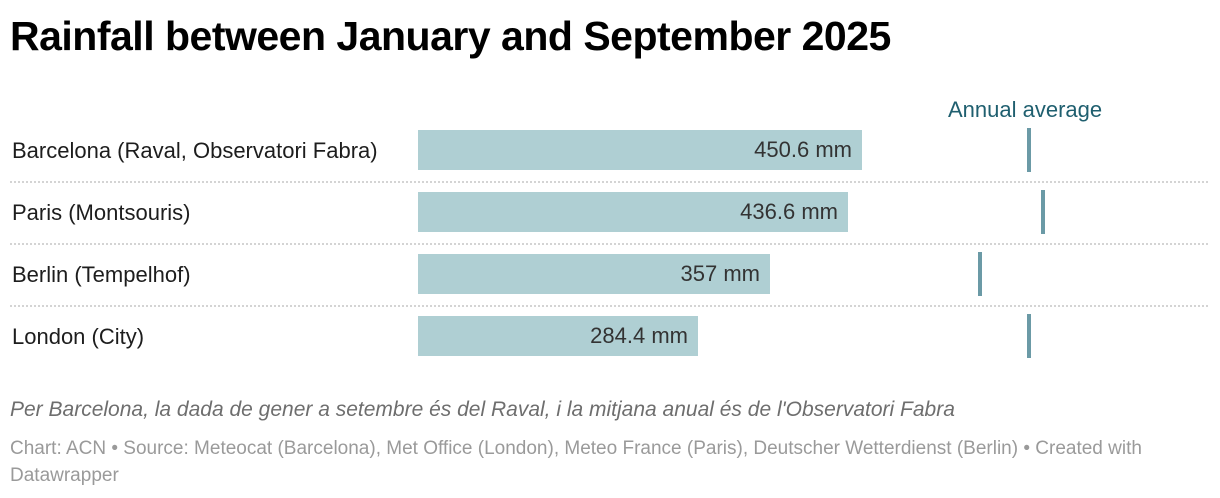 Image resolution: width=1220 pixels, height=498 pixels. I want to click on chart-row: Paris (Montsouris) 436.6 mm, so click(610, 213).